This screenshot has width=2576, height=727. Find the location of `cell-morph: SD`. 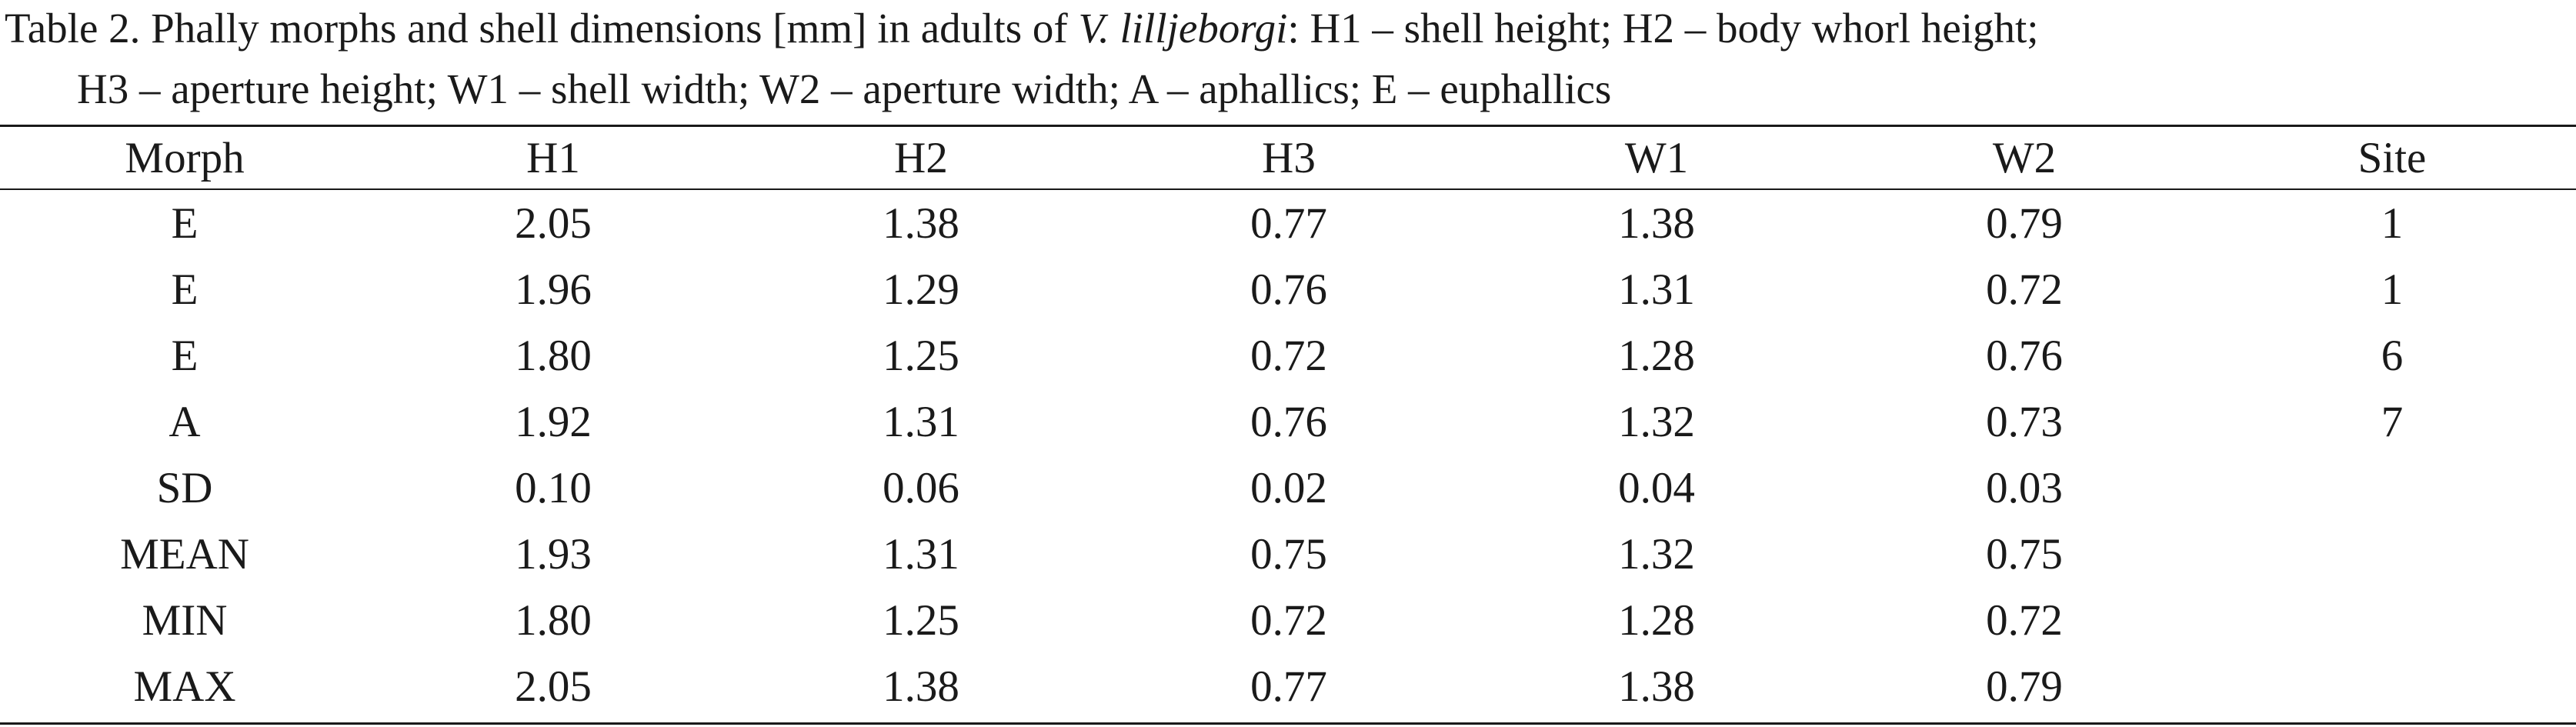

cell-morph: SD is located at coordinates (185, 488).